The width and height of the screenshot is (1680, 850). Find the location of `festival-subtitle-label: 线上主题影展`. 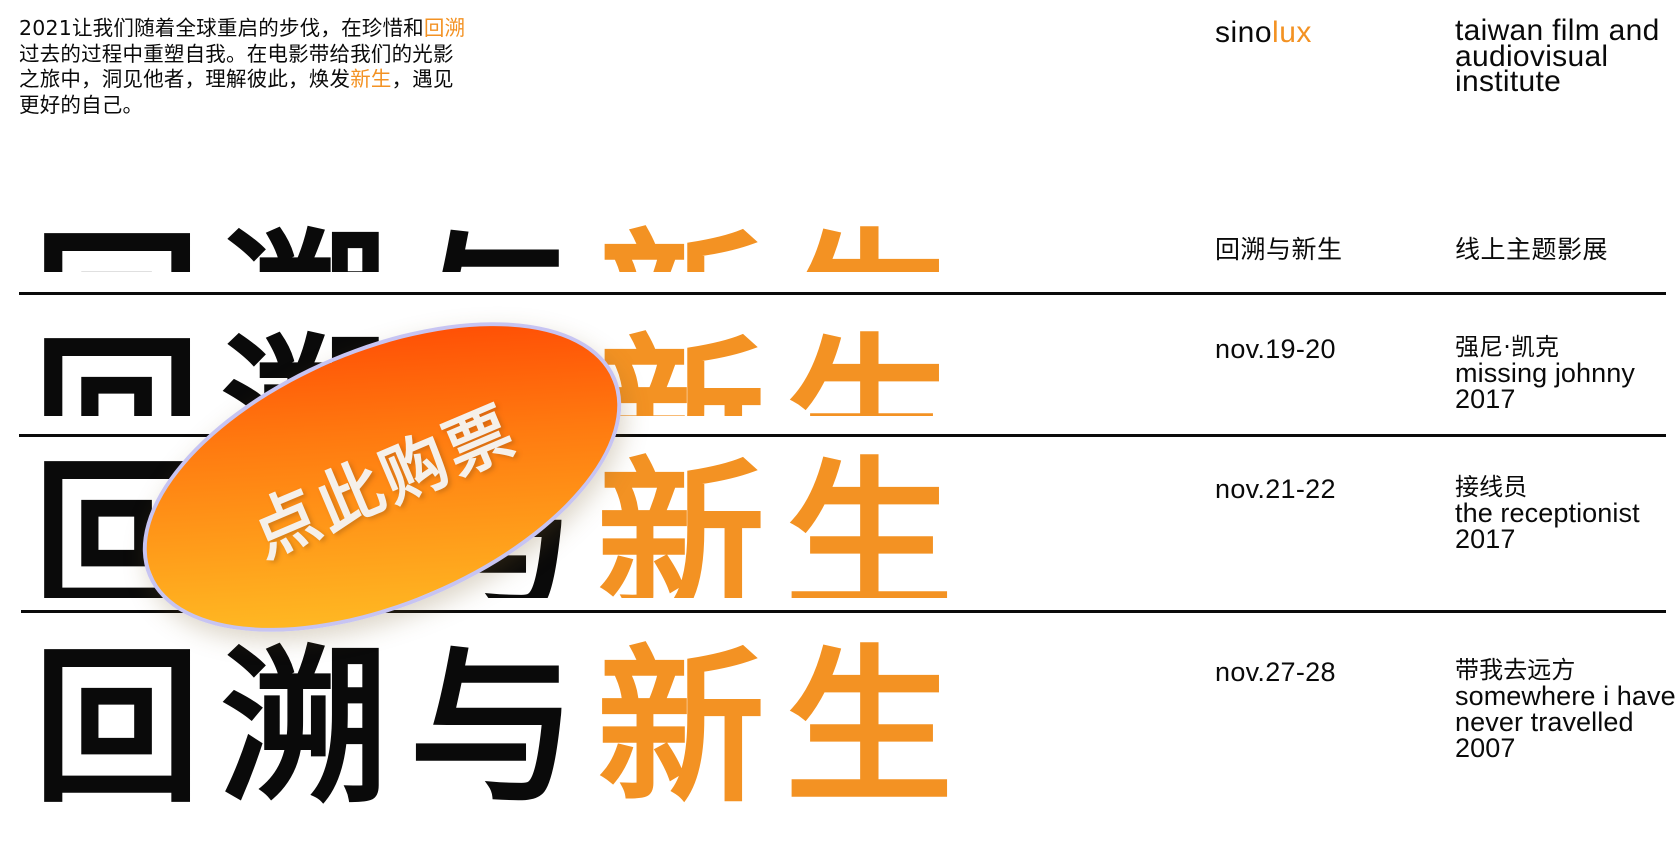

festival-subtitle-label: 线上主题影展 is located at coordinates (1532, 249).